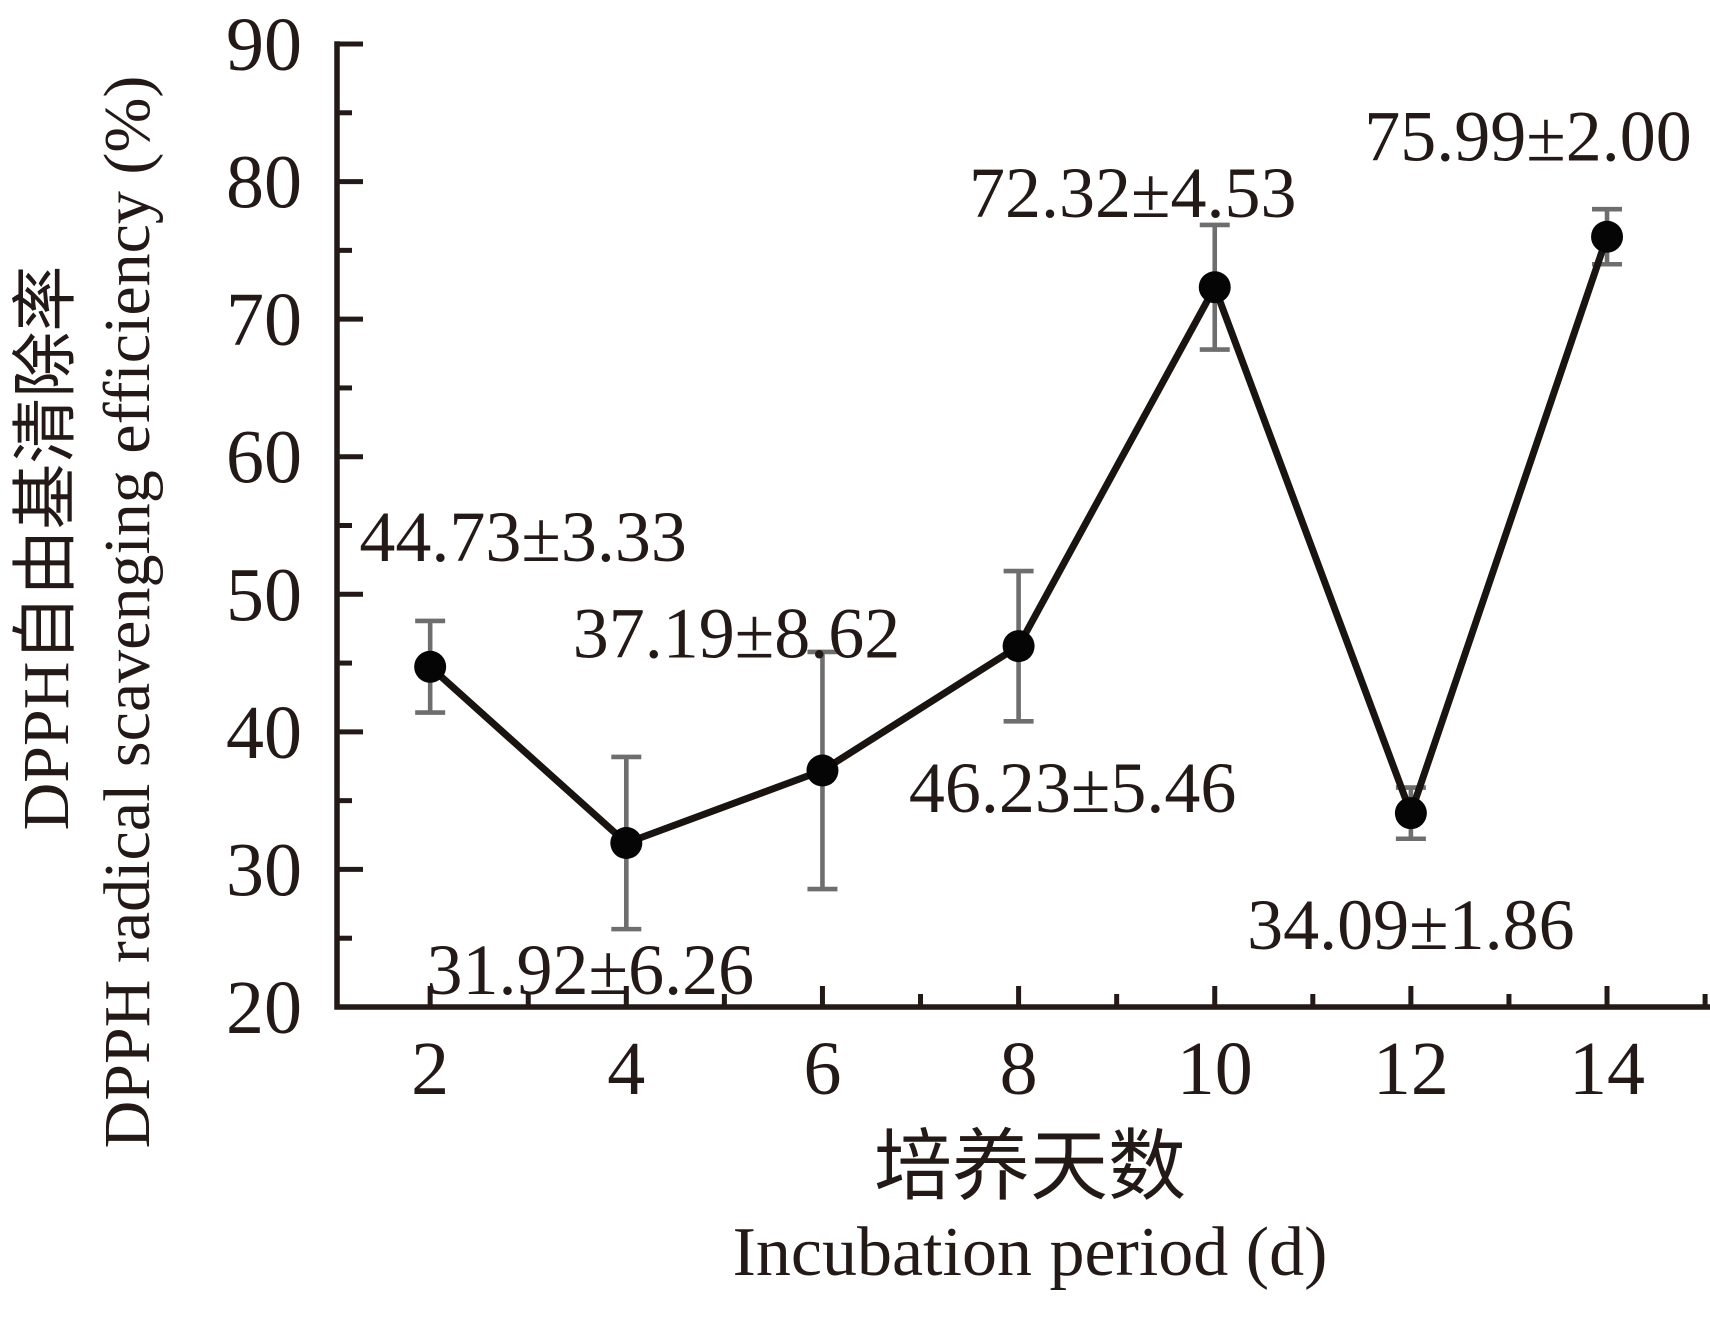  I want to click on y-tick-label: 20, so click(264, 1008).